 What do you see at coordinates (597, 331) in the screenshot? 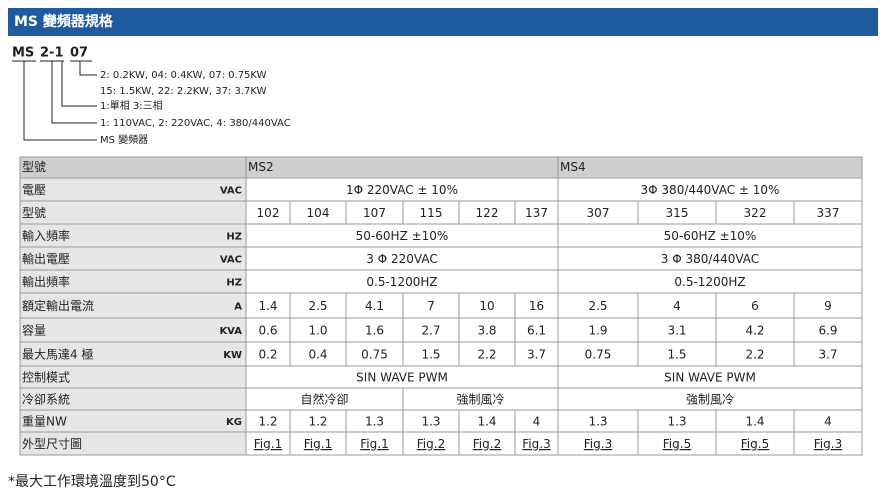
I see `cell-value: 1.9` at bounding box center [597, 331].